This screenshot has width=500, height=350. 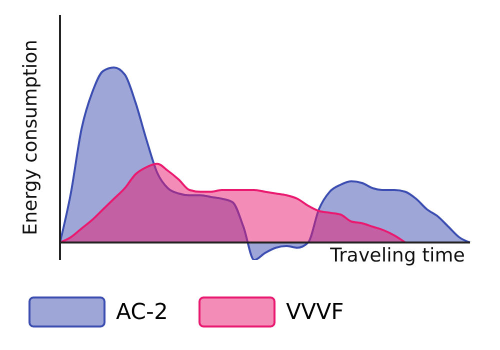 I want to click on legend-label: VVVF, so click(x=315, y=312).